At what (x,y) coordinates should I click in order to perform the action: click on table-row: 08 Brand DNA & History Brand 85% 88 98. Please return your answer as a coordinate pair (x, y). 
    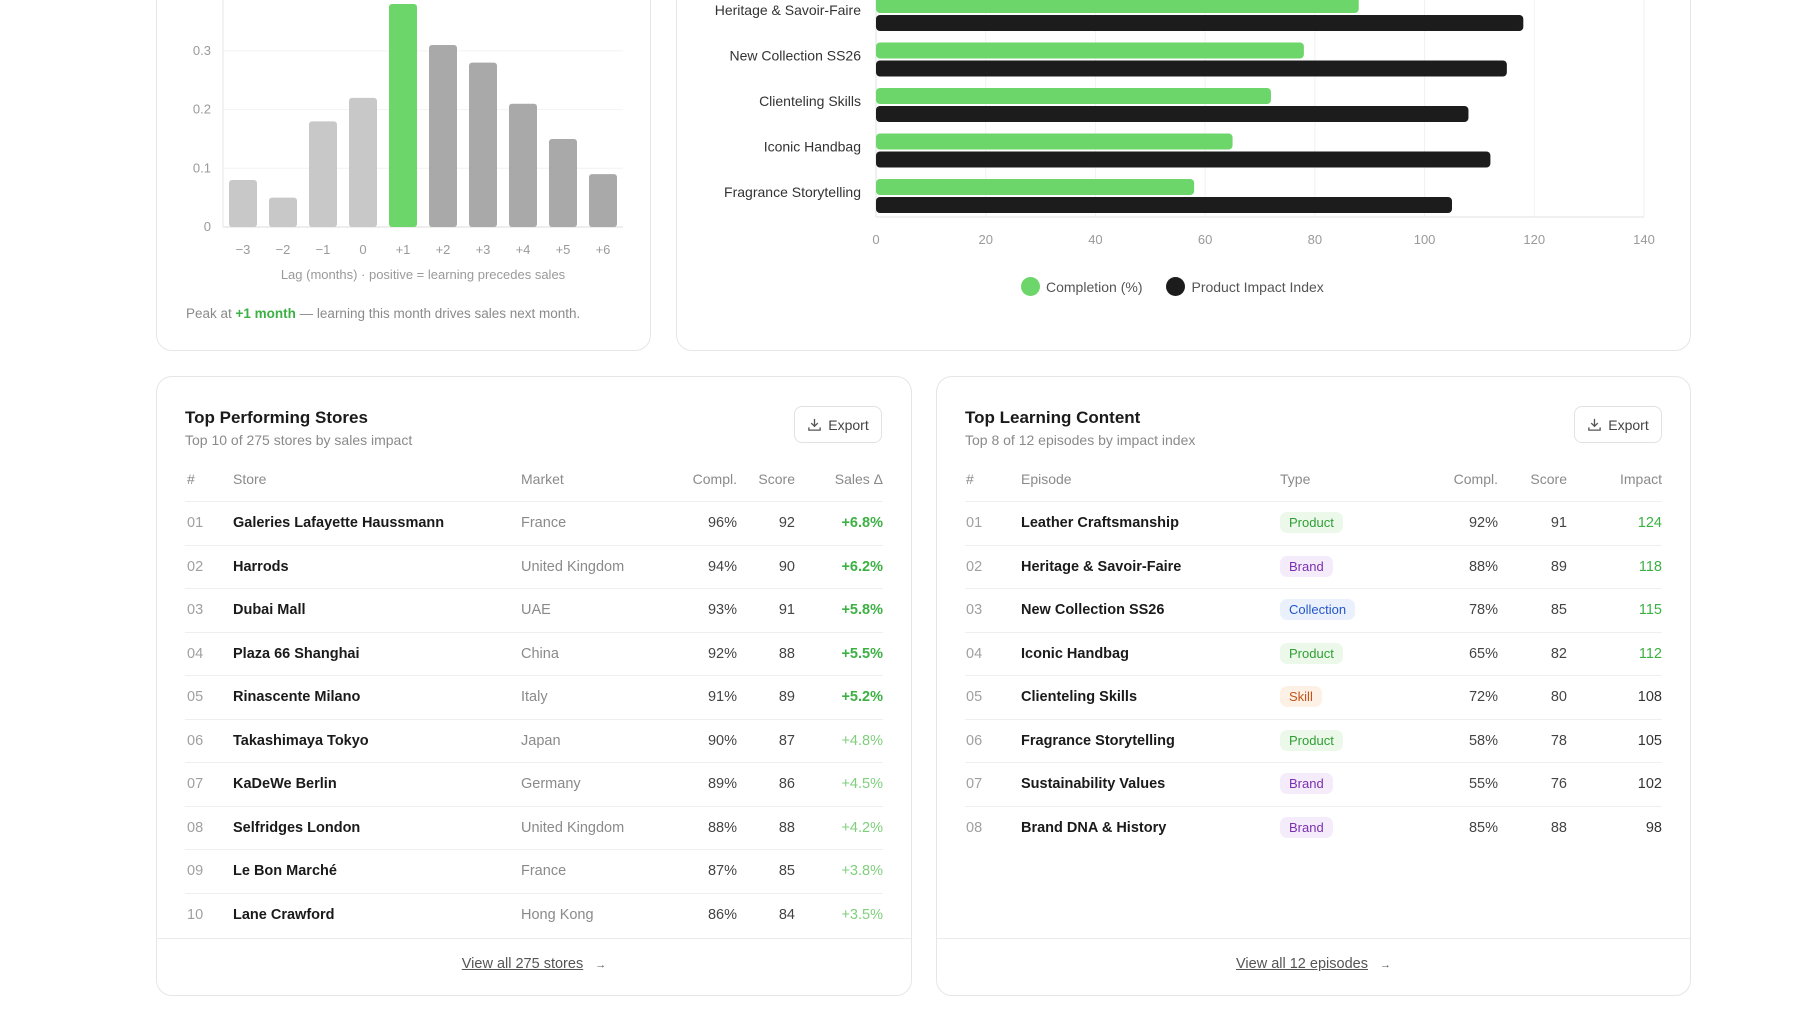
    Looking at the image, I should click on (1313, 827).